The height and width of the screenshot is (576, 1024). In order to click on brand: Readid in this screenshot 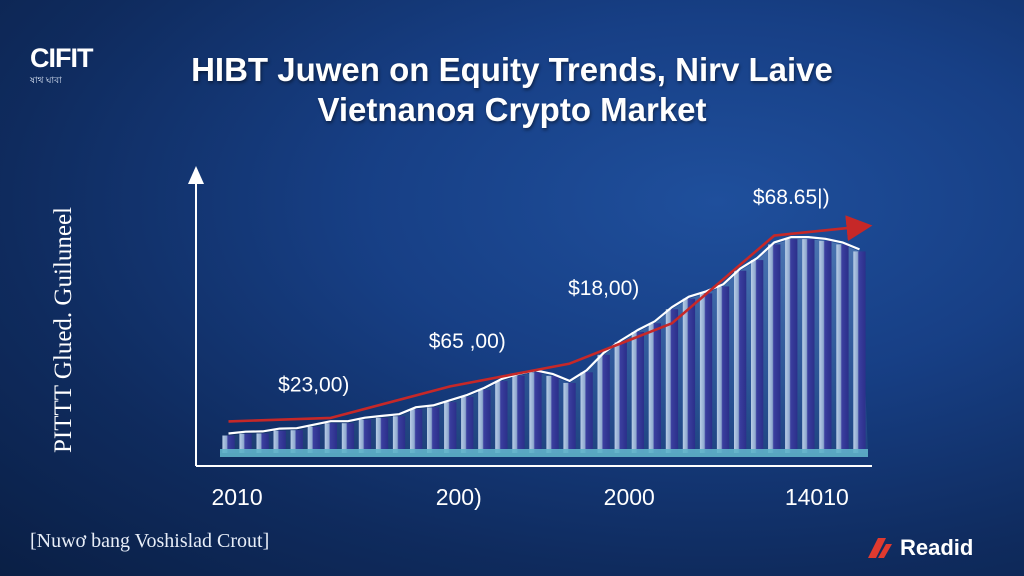, I will do `click(919, 548)`.